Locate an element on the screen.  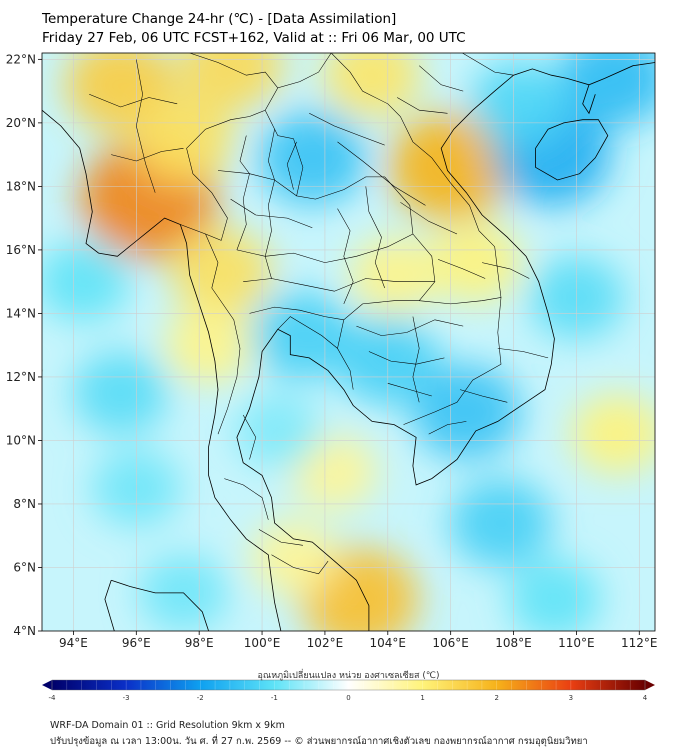
lat-tick-label: 6°N is located at coordinates (24, 567).